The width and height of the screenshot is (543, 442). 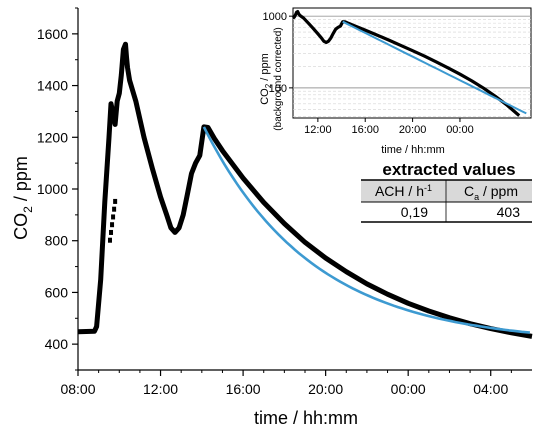 I want to click on inset-frame, so click(x=412, y=63).